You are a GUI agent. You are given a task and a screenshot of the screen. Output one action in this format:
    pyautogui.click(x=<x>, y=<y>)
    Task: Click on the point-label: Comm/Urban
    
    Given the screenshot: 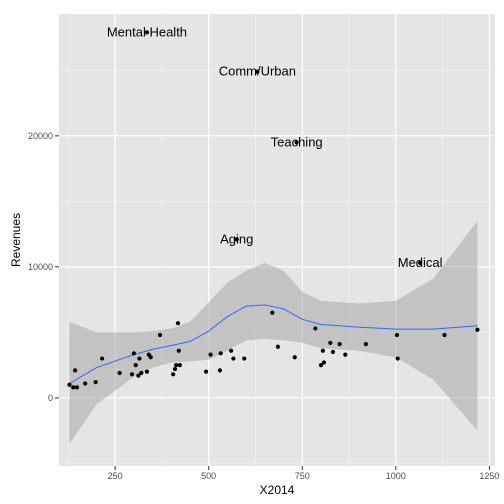 What is the action you would take?
    pyautogui.click(x=257, y=71)
    